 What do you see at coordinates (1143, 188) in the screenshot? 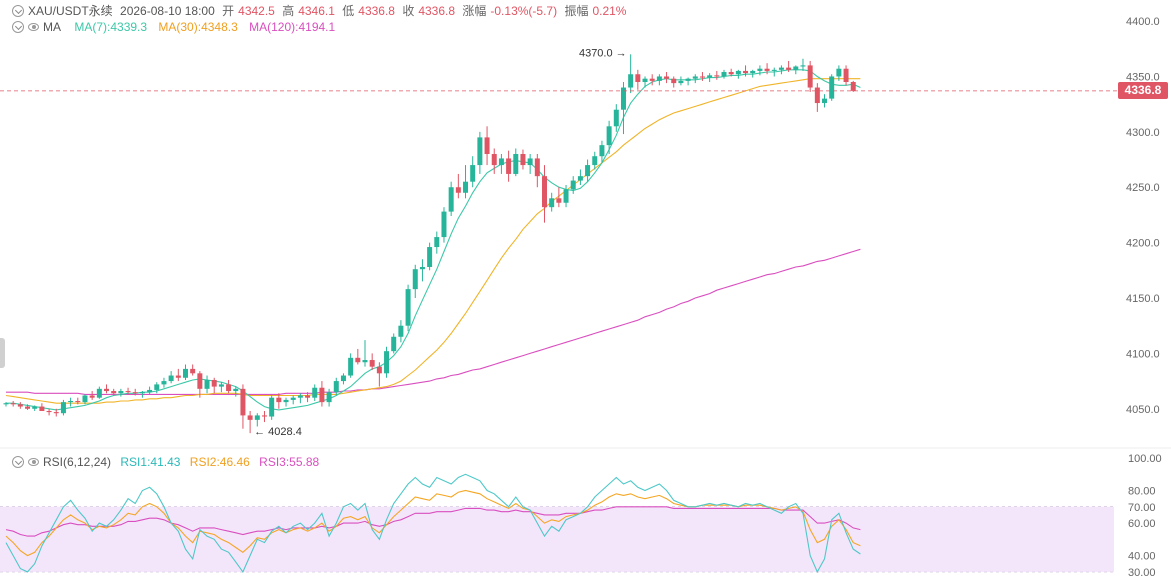
I see `price-tick-label: 4250.0` at bounding box center [1143, 188].